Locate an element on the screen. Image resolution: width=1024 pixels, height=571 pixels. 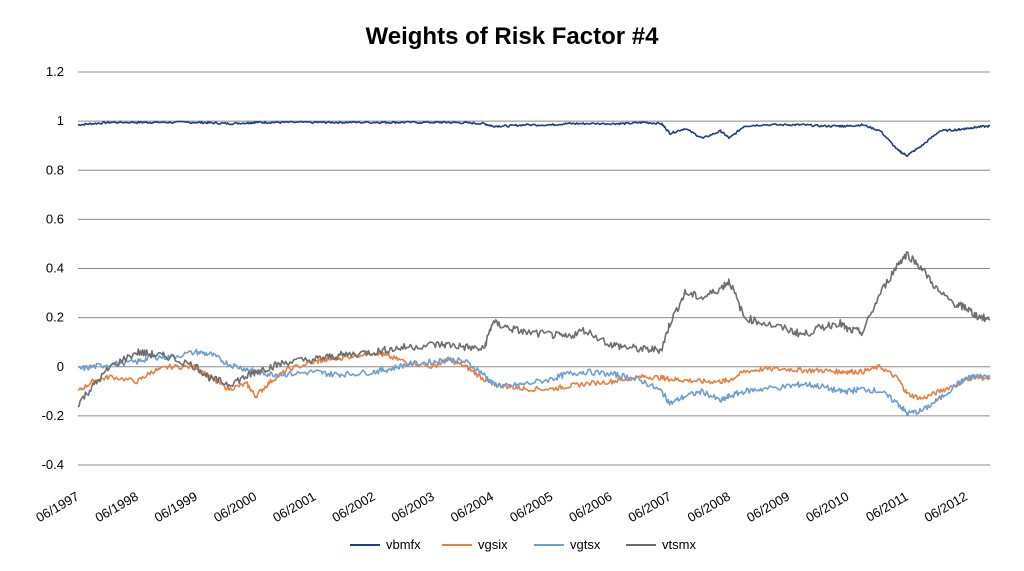
y-tick-label: 0.6 is located at coordinates (55, 218).